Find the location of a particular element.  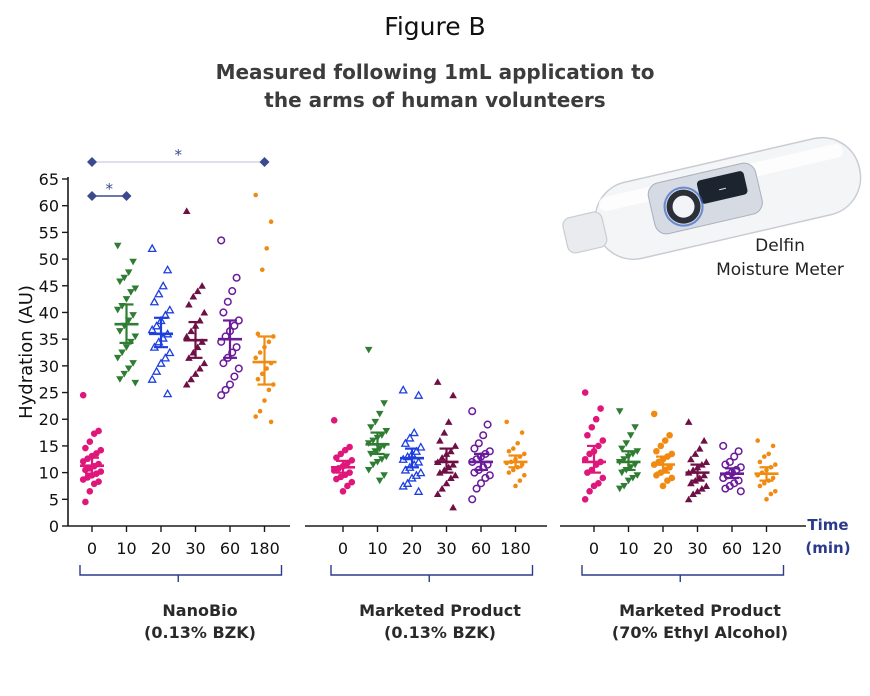

y-tick-label: 45 is located at coordinates (49, 286).